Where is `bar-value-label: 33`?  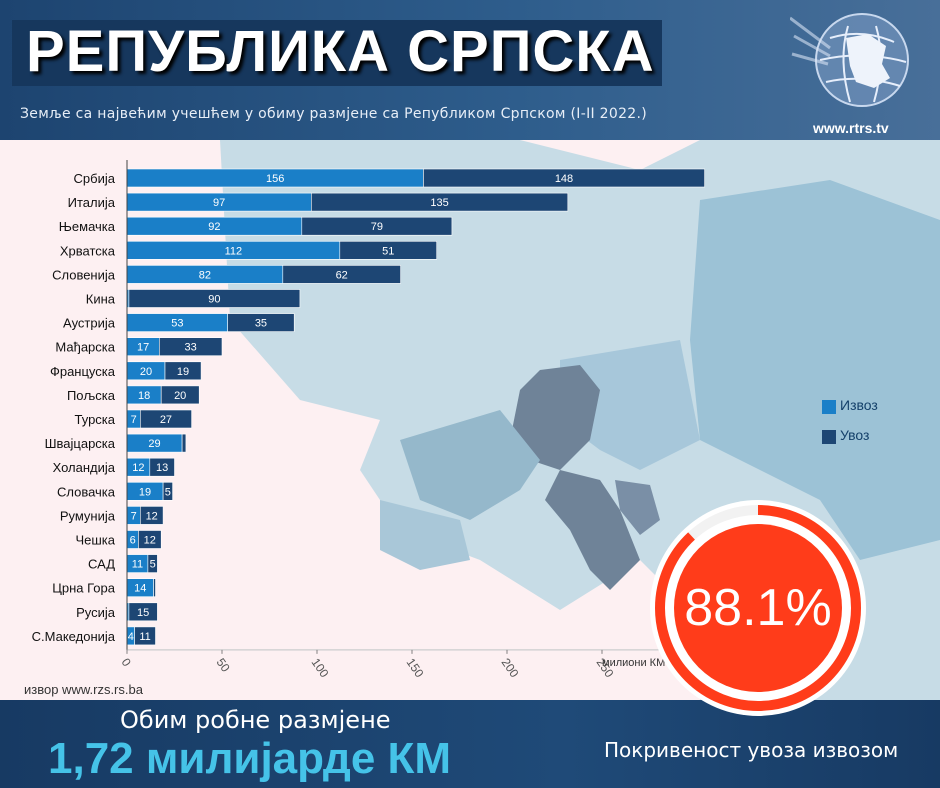
bar-value-label: 33 is located at coordinates (191, 348).